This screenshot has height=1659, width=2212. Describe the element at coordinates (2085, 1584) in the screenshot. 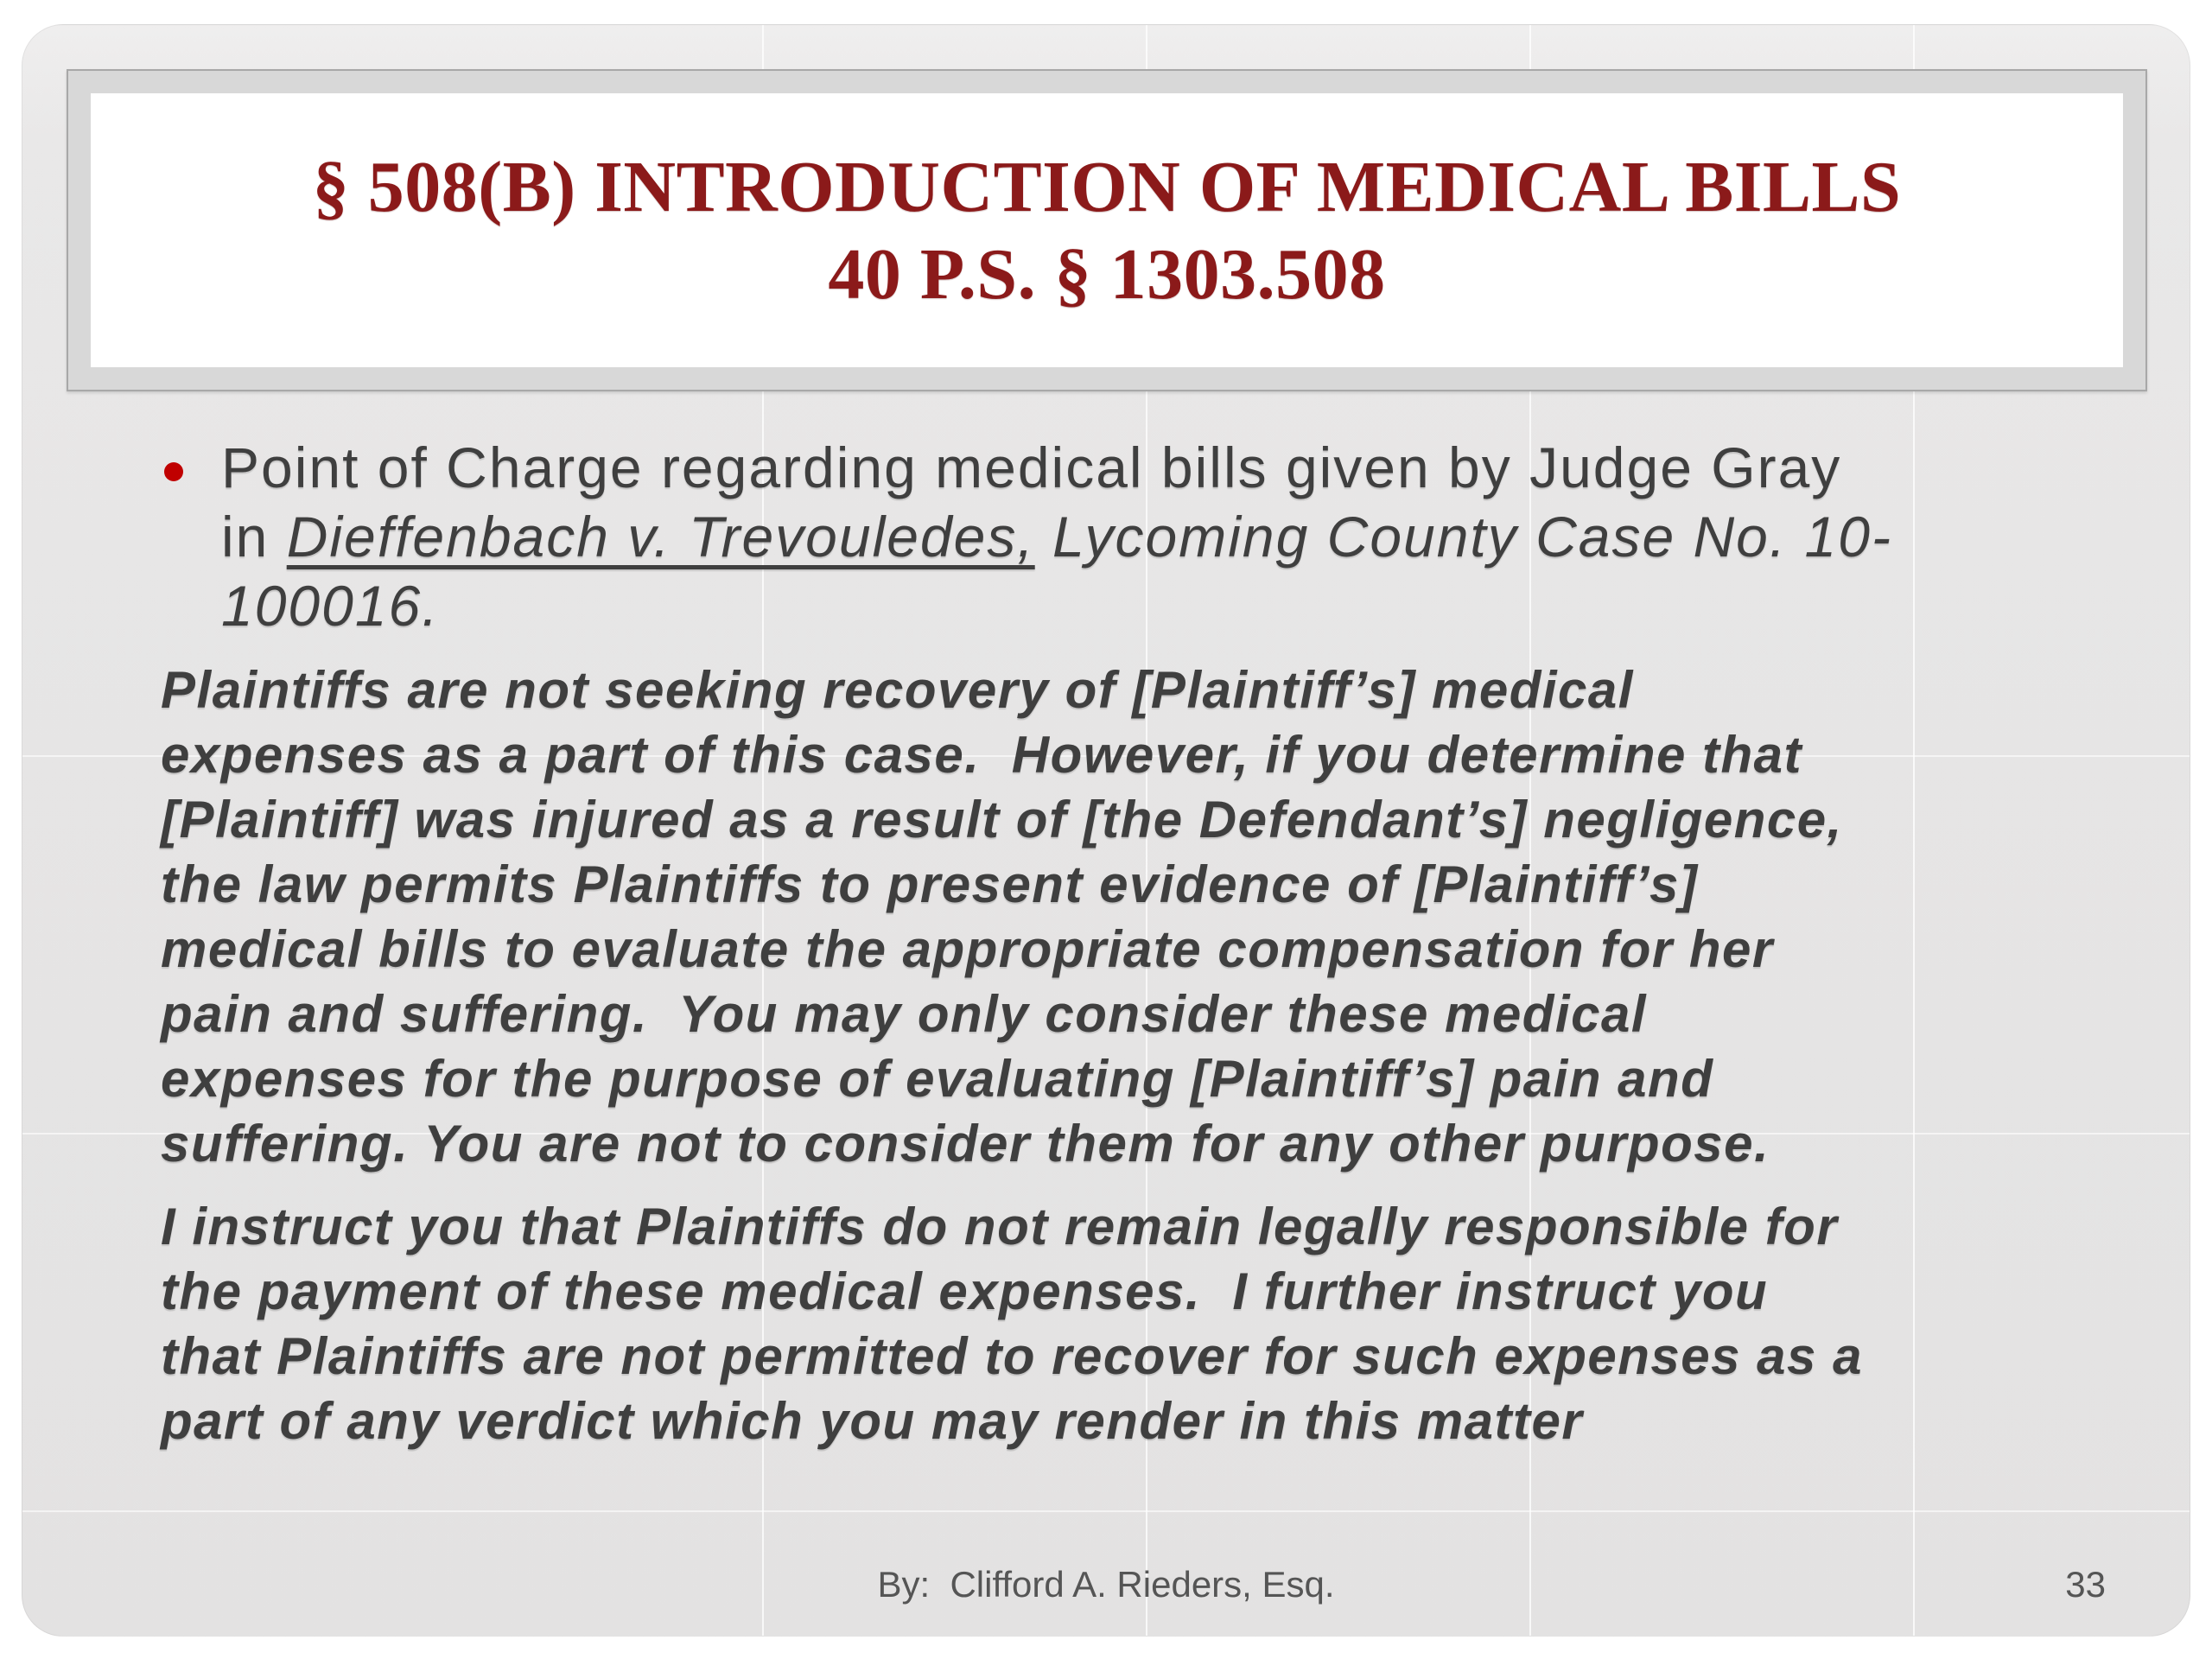

I see `page-number: 33` at that location.